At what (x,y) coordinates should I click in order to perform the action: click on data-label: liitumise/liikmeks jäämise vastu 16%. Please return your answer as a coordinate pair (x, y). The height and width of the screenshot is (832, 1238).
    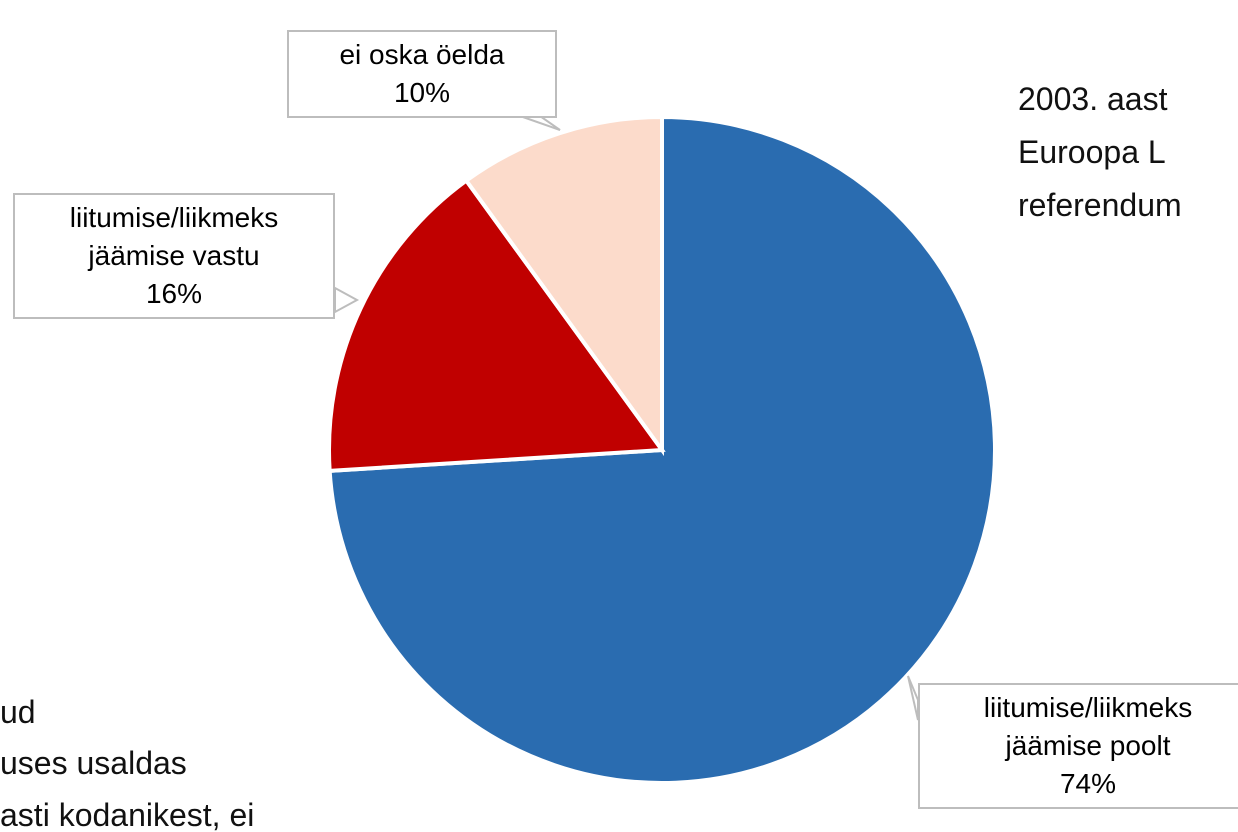
    Looking at the image, I should click on (174, 256).